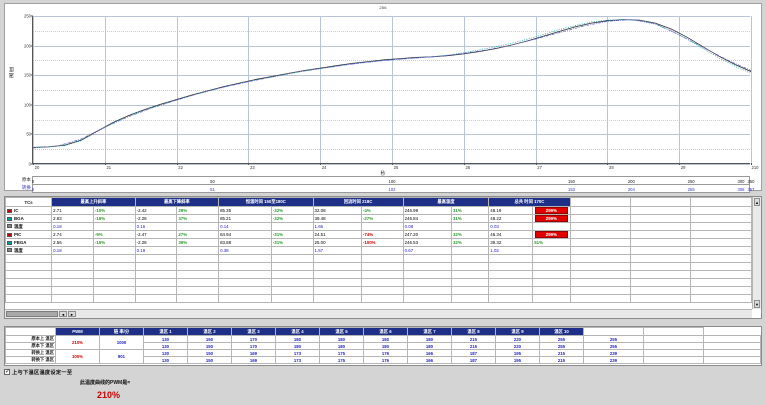 Image resolution: width=766 pixels, height=405 pixels. I want to click on measurements-cell: -100%, so click(382, 242).